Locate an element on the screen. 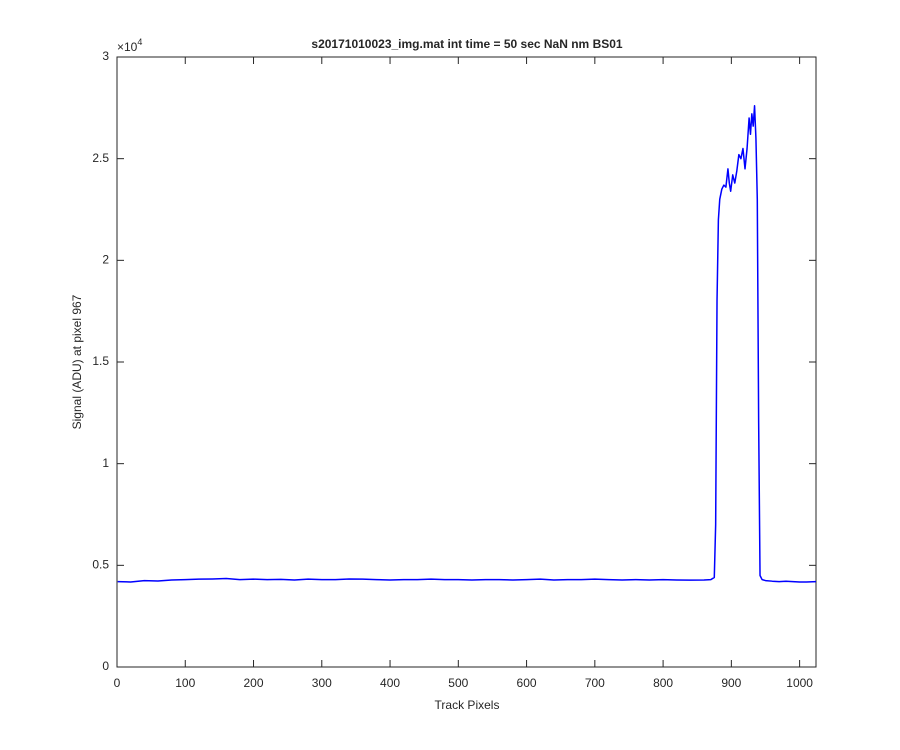 The width and height of the screenshot is (900, 750). x-tick-label: 500 is located at coordinates (458, 683).